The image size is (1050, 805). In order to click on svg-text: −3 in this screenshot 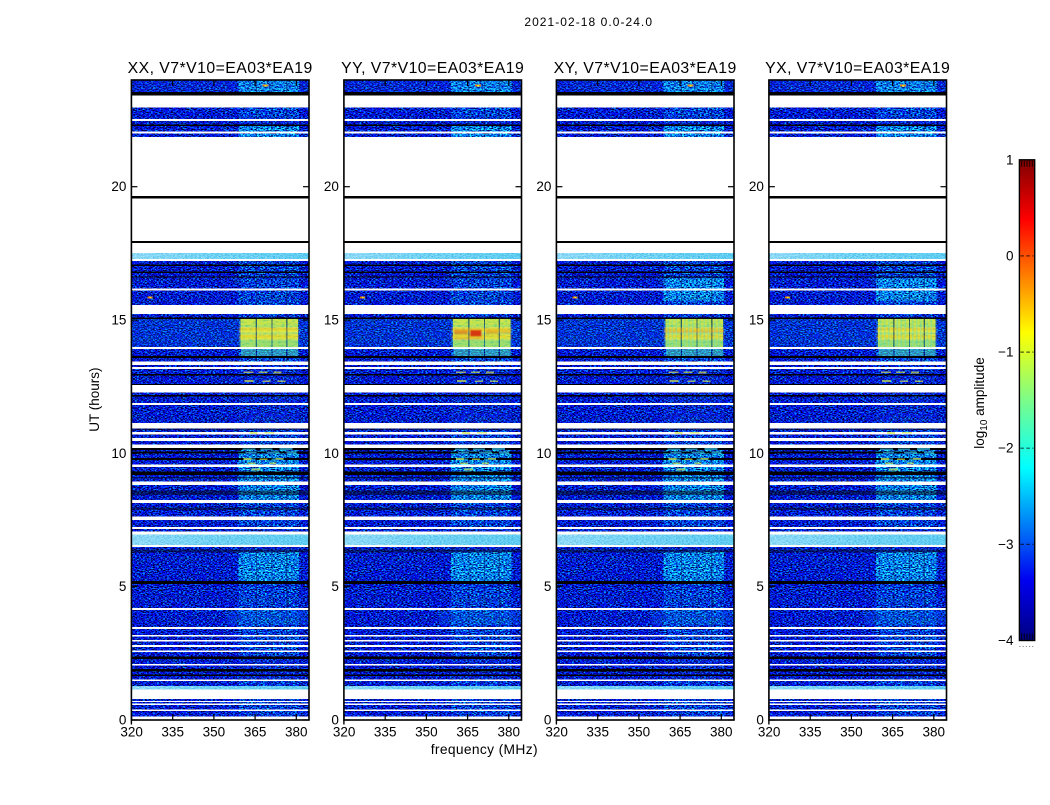, I will do `click(1005, 544)`.